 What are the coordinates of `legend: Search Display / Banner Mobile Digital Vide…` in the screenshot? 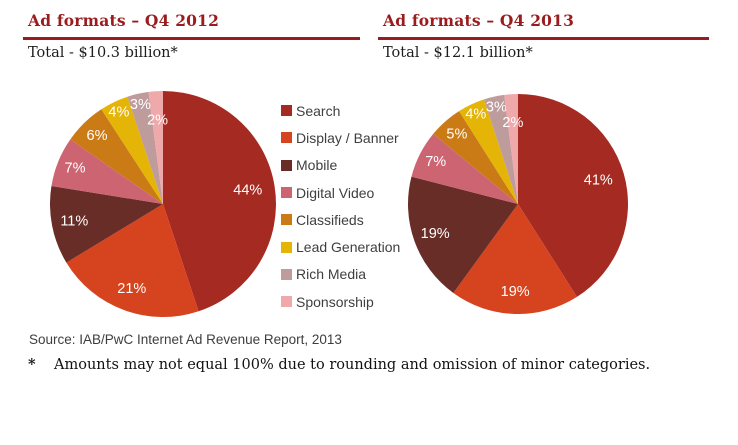 It's located at (340, 206).